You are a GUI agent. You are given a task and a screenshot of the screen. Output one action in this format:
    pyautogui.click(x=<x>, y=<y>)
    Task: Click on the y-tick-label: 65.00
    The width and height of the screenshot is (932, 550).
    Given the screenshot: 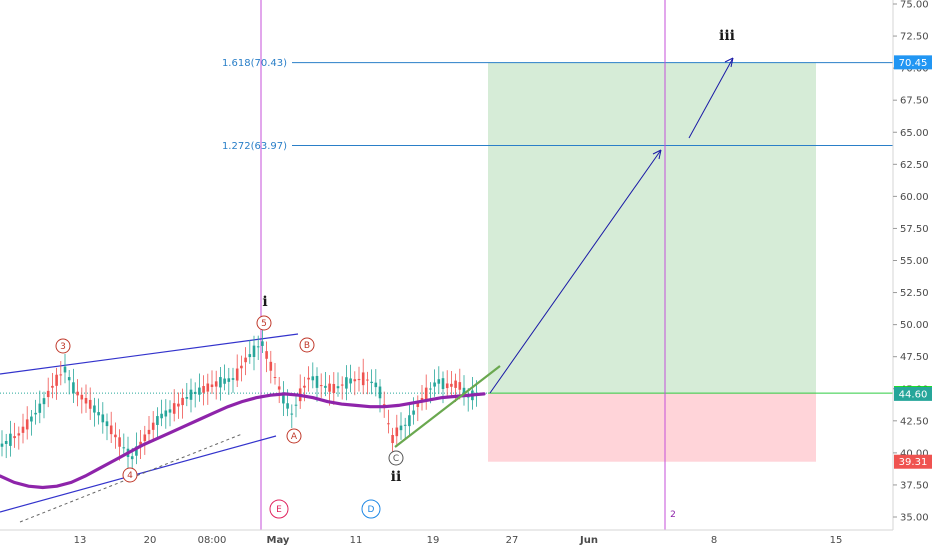 What is the action you would take?
    pyautogui.click(x=914, y=133)
    